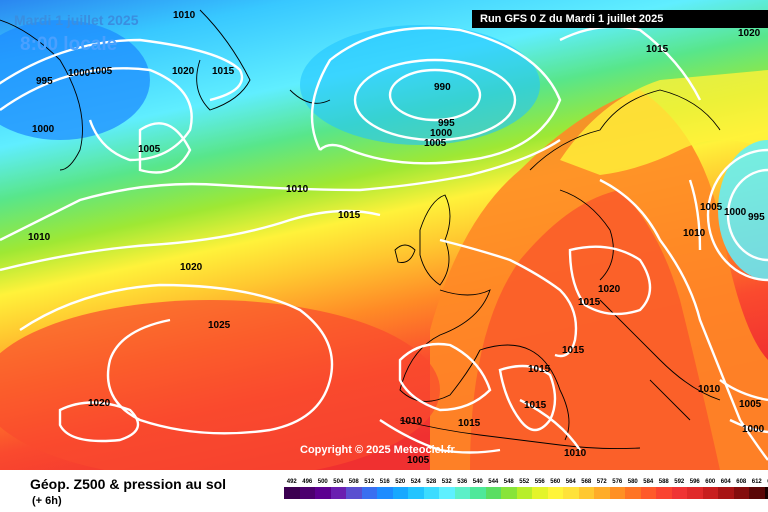 The image size is (768, 512). Describe the element at coordinates (664, 488) in the screenshot. I see `scale-step: 588` at that location.